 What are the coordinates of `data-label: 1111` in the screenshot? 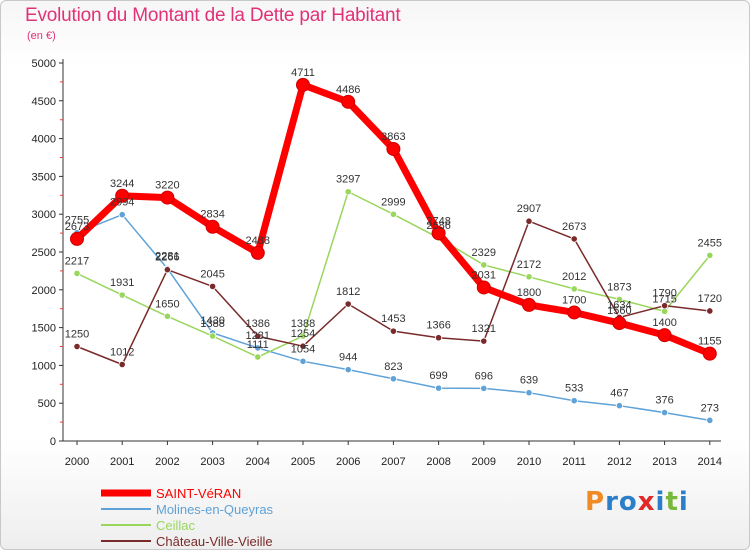 It's located at (258, 345).